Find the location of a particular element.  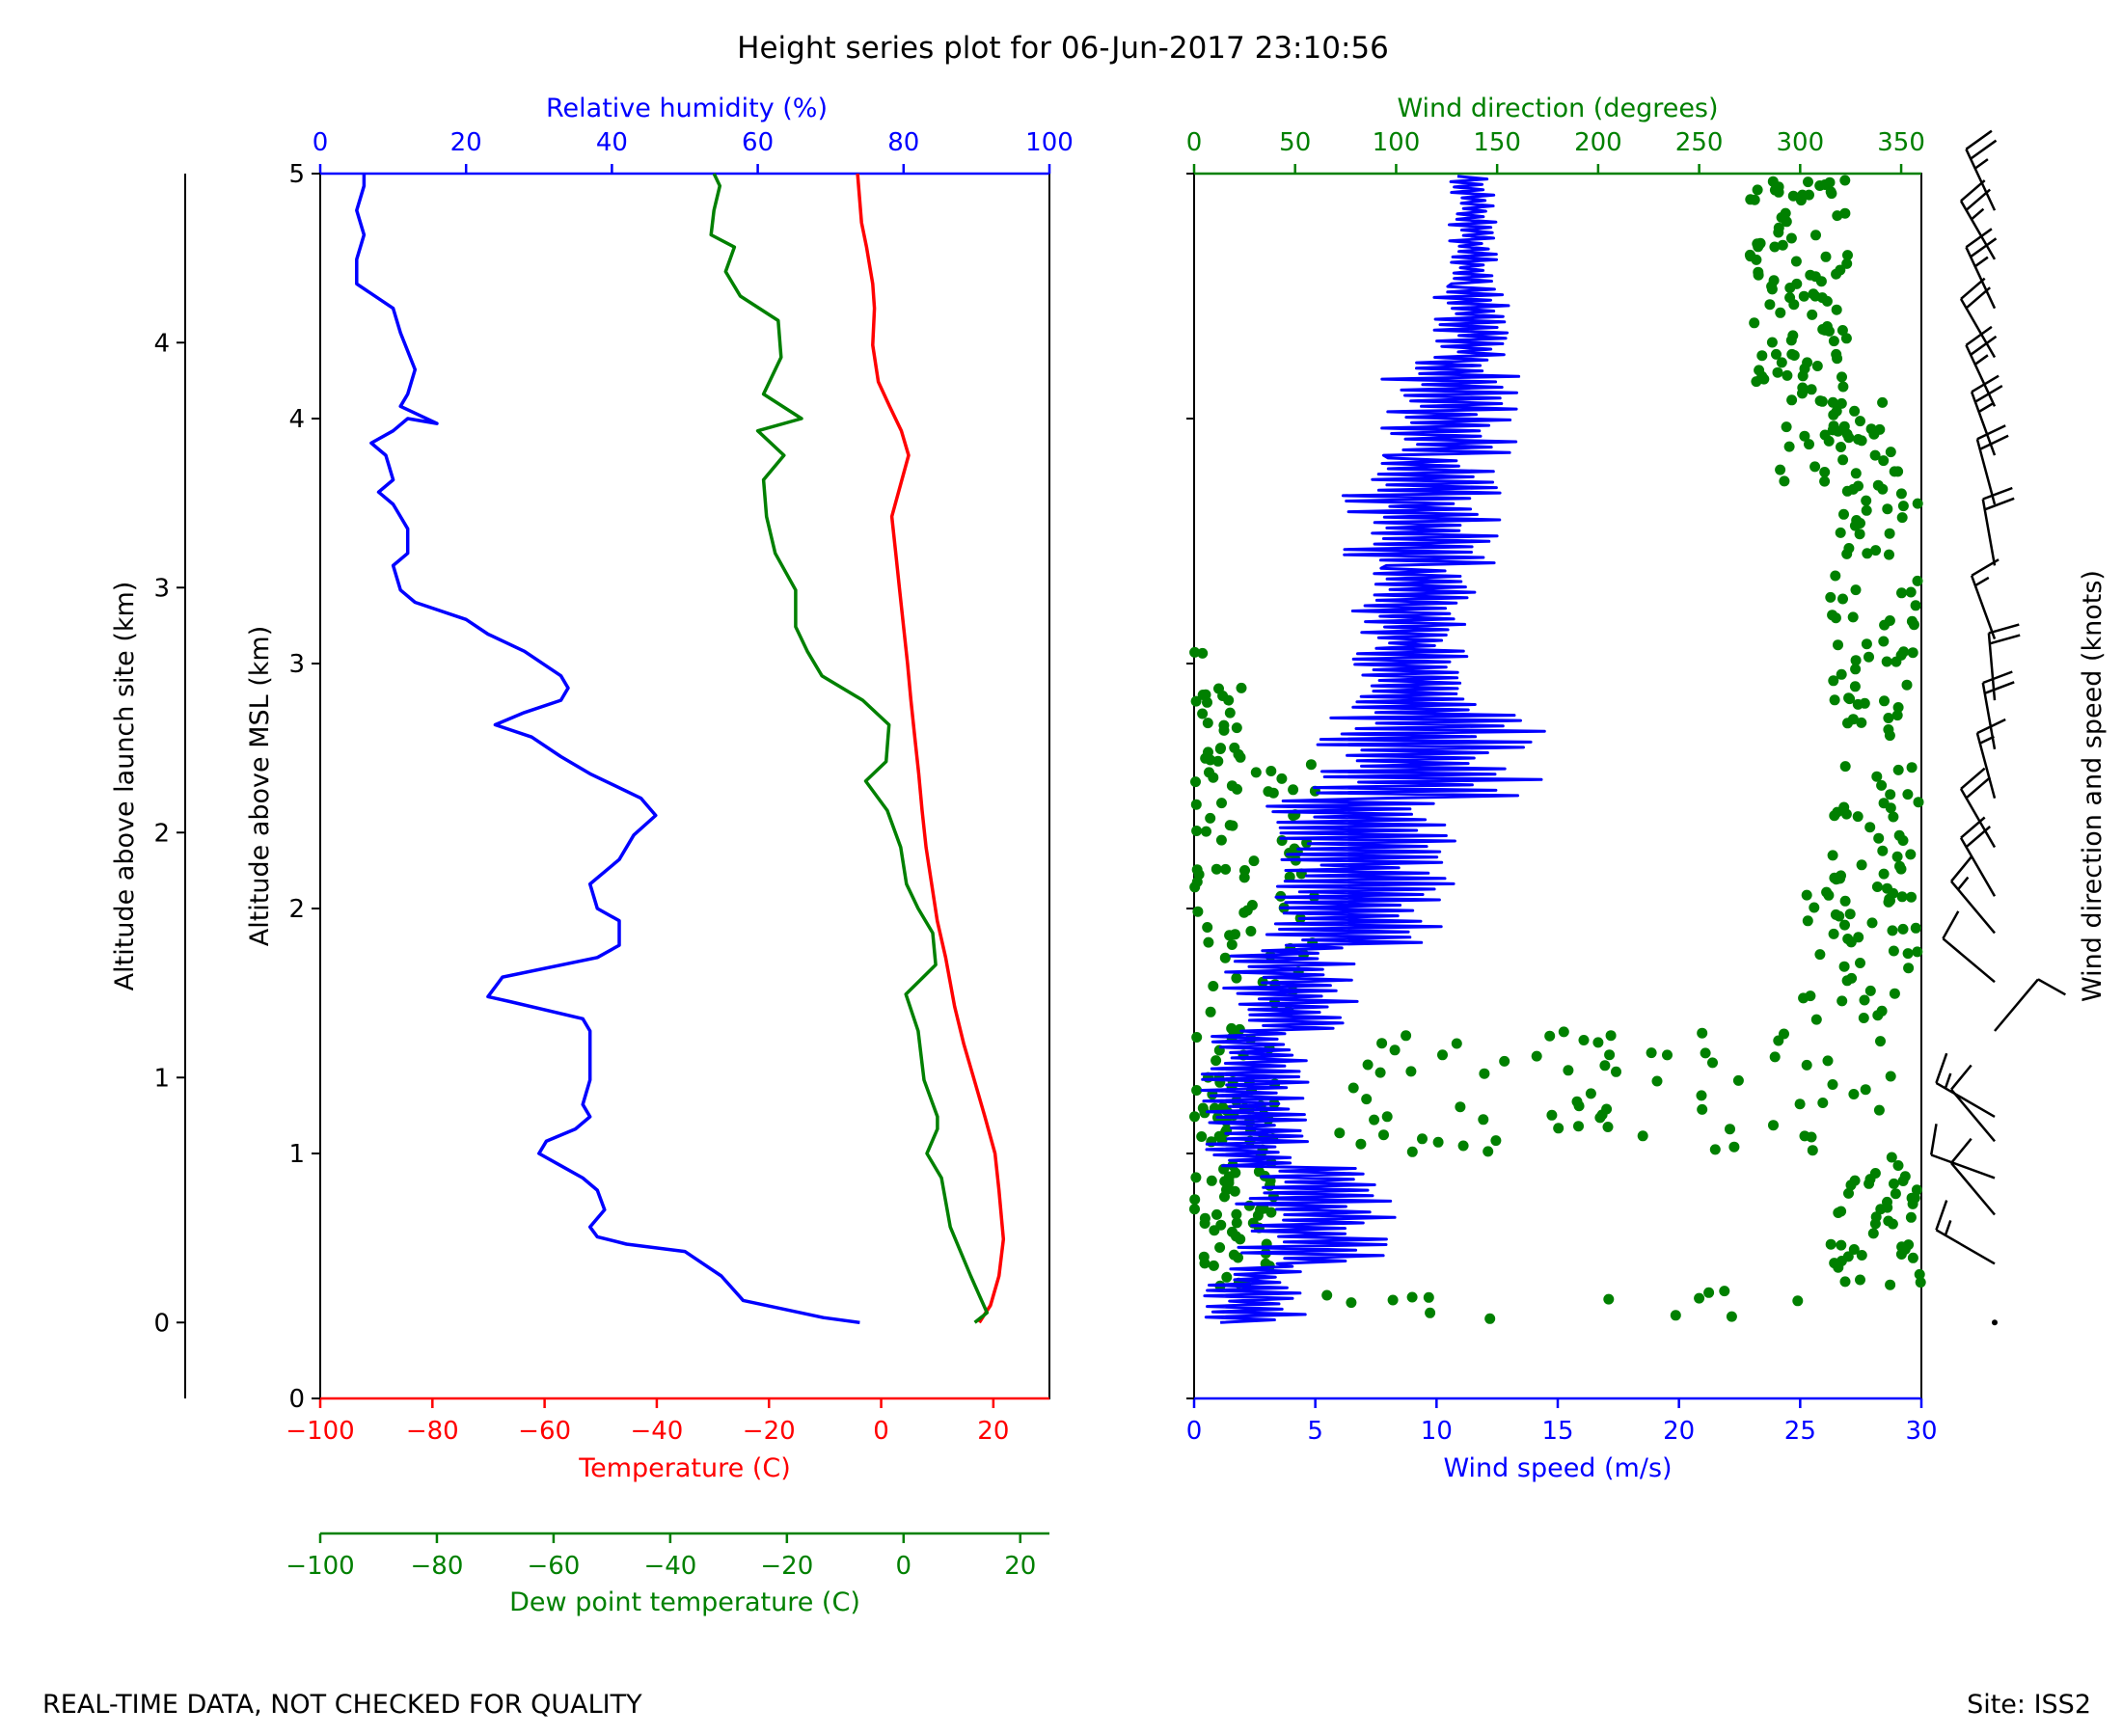

temperature-line is located at coordinates (931, 748).